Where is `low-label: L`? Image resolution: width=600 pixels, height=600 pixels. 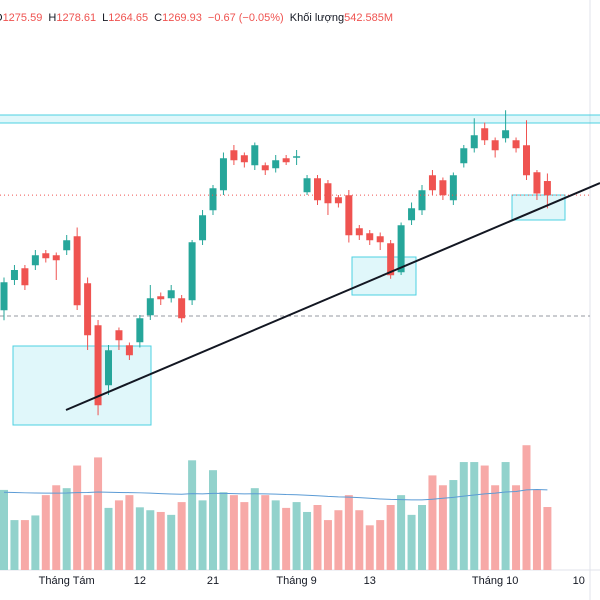
low-label: L is located at coordinates (105, 18).